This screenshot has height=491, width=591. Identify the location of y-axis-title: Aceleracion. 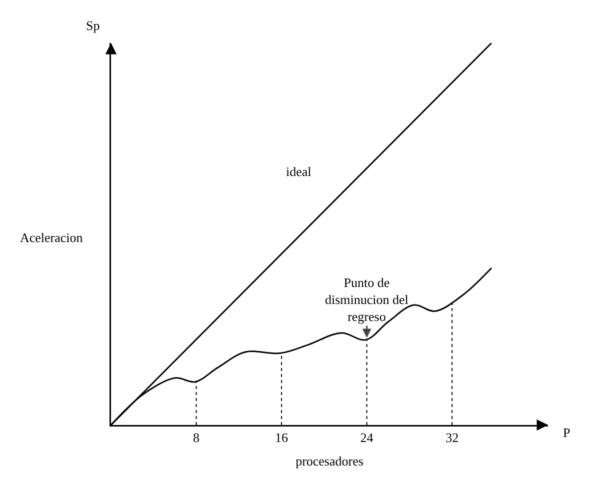
(52, 237).